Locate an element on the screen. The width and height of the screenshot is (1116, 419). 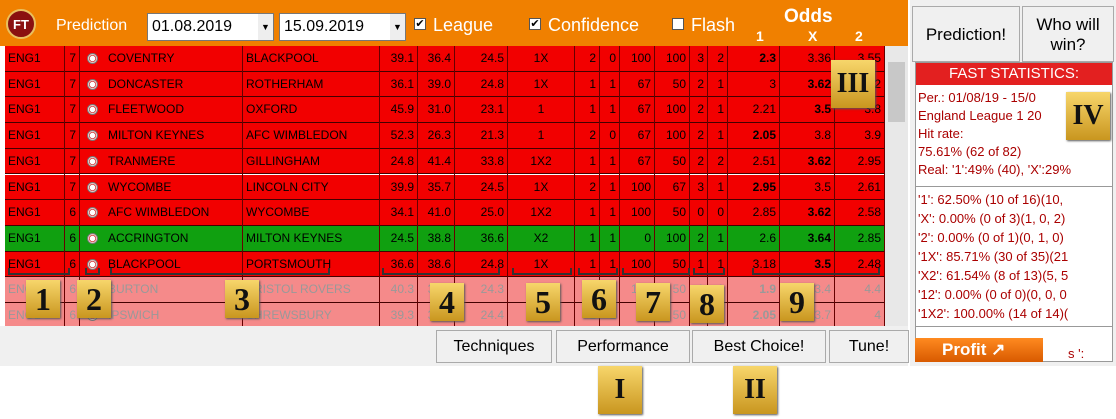
detail-line: '1': 62.50% (10 of 16)(10, is located at coordinates (991, 199).